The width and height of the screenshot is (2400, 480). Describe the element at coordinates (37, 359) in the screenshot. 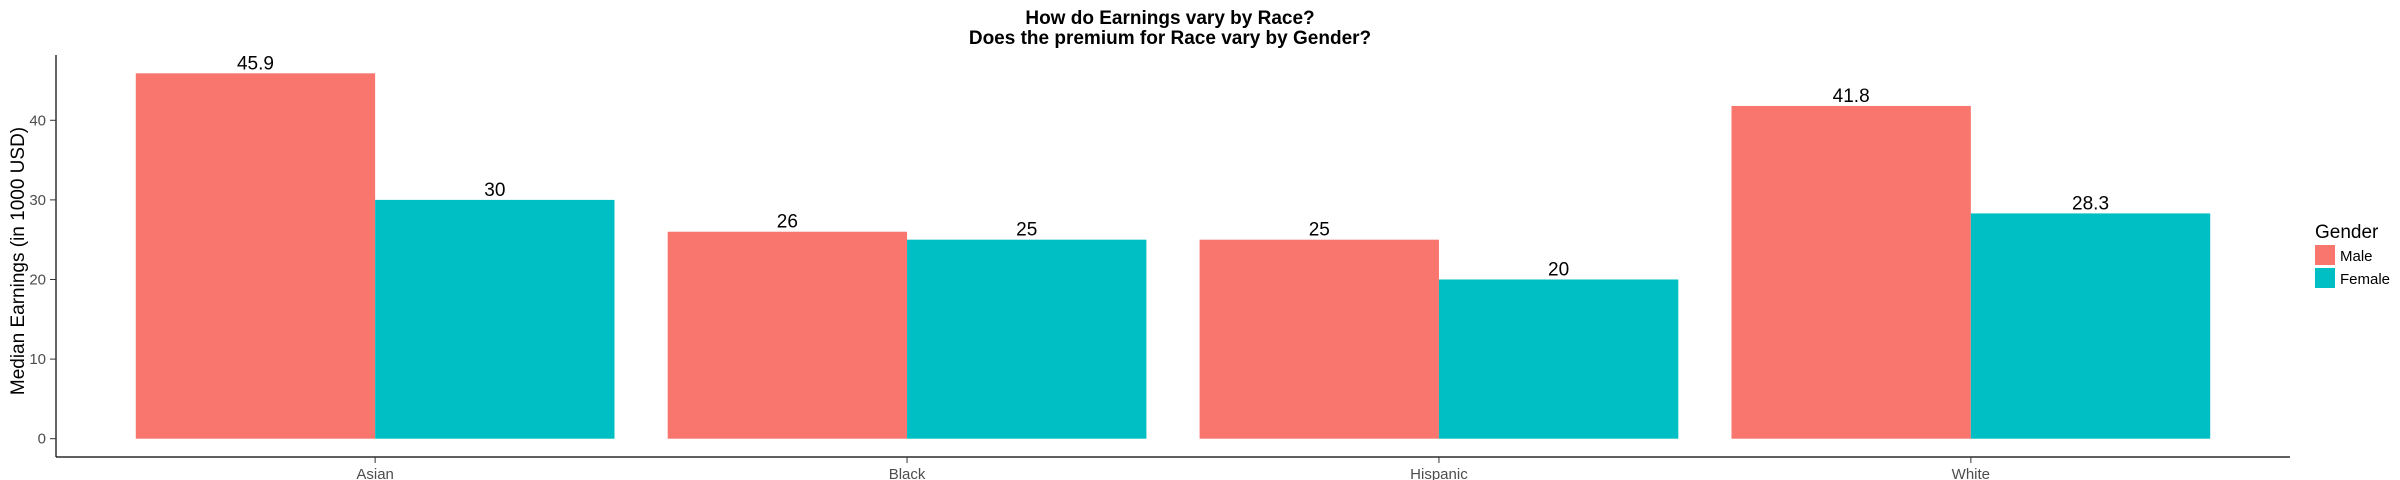

I see `y-tick-label: 10` at that location.